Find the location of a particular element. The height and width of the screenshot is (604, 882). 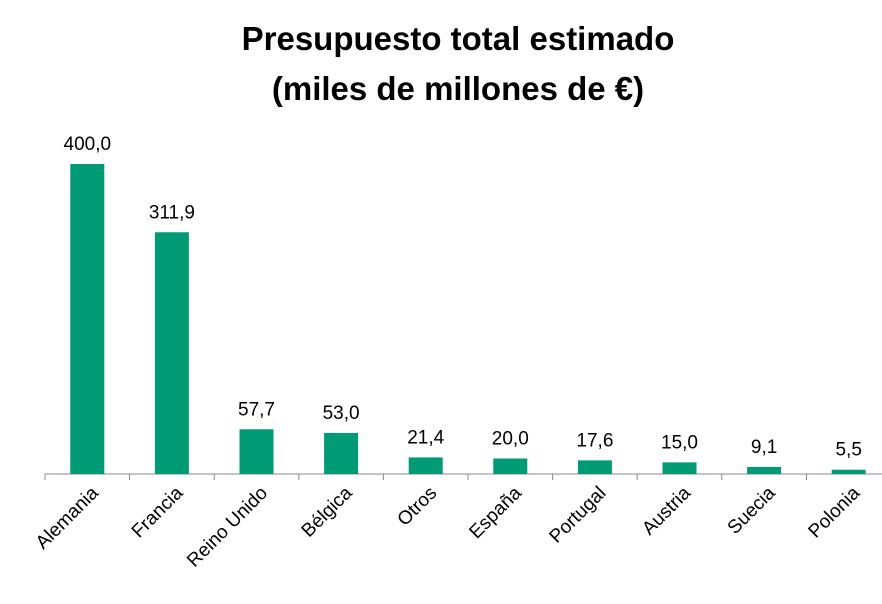

x-tick-label: Austria is located at coordinates (666, 510).